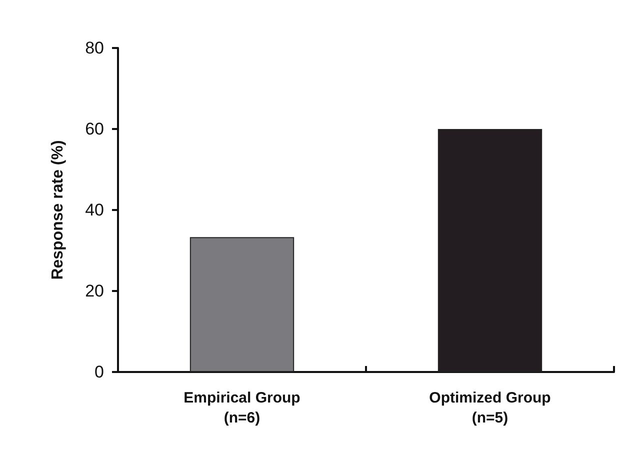  I want to click on y-tick-label: 20, so click(94, 291).